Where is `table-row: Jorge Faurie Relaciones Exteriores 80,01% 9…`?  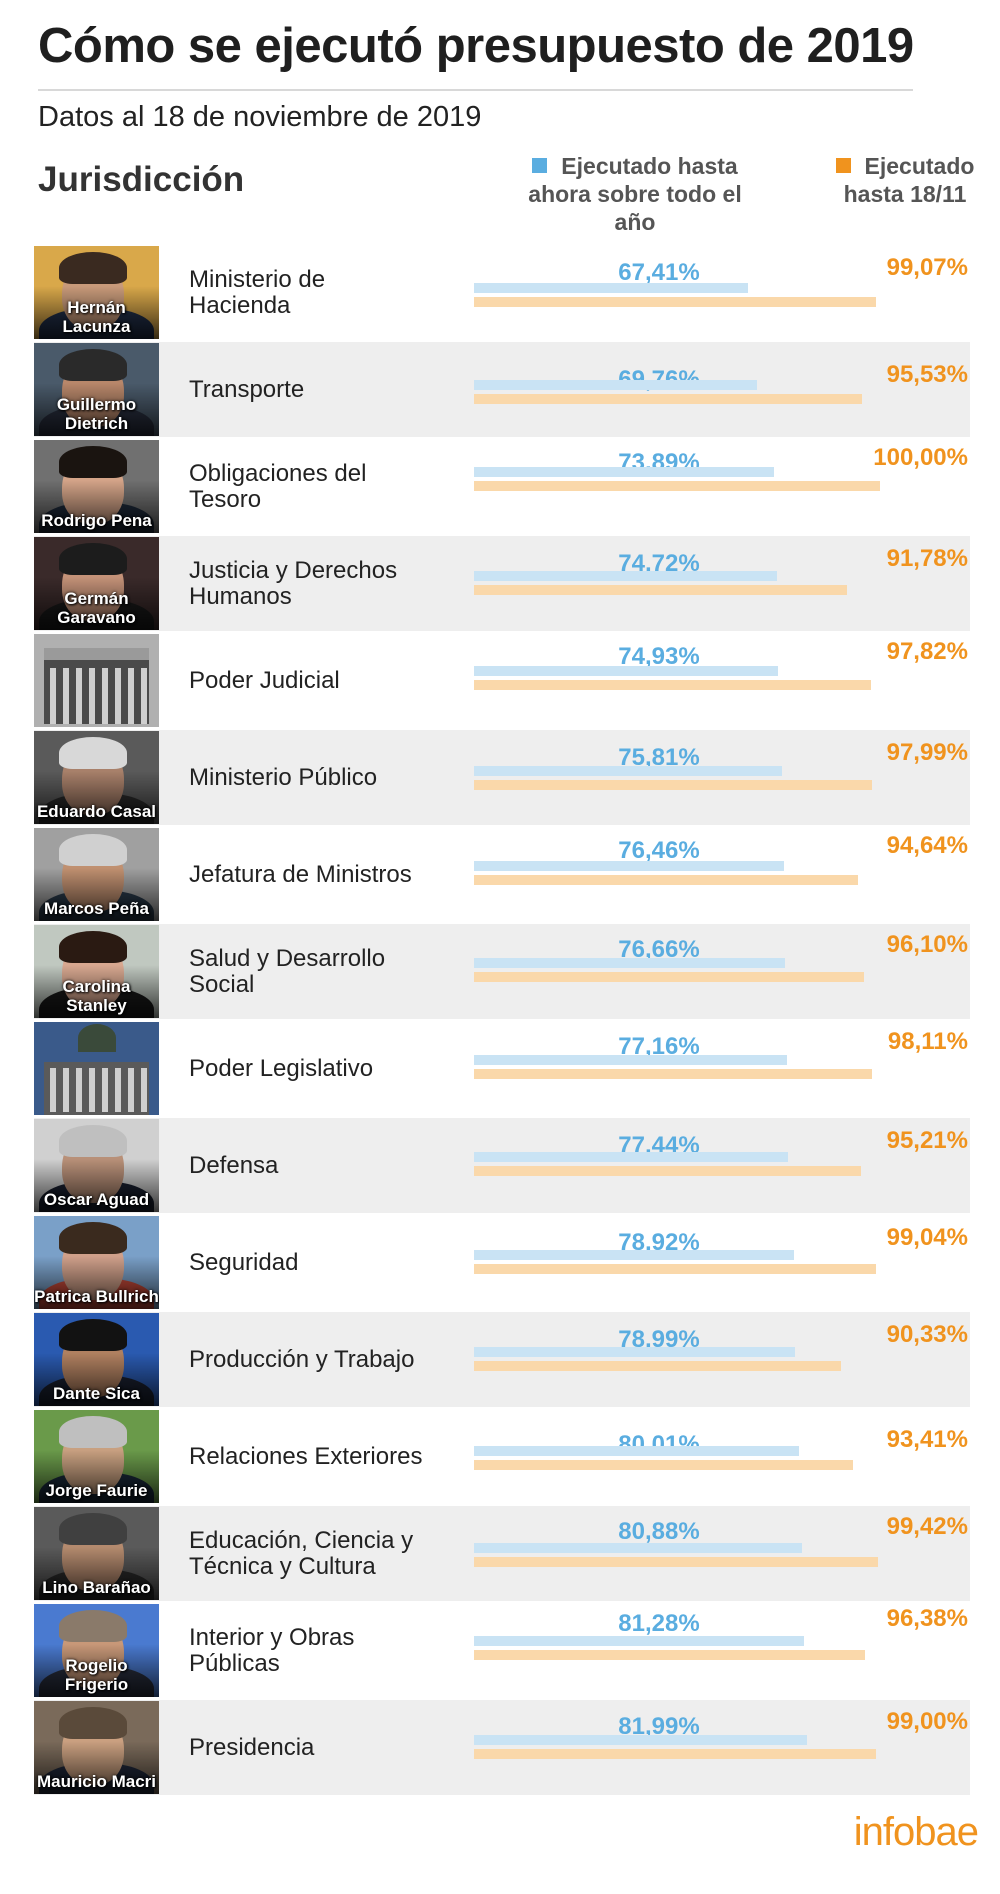 table-row: Jorge Faurie Relaciones Exteriores 80,01% 9… is located at coordinates (502, 1456).